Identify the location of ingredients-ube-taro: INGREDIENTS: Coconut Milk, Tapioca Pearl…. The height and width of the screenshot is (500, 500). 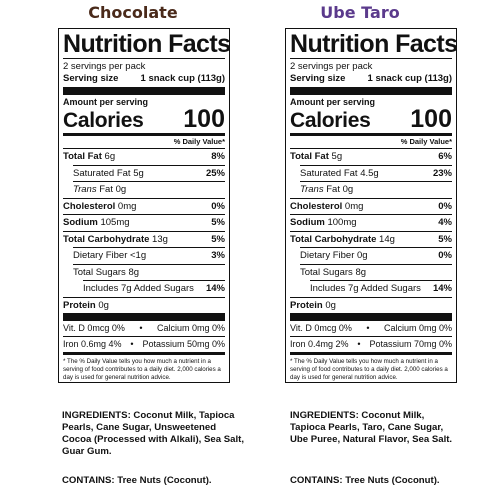
(371, 427).